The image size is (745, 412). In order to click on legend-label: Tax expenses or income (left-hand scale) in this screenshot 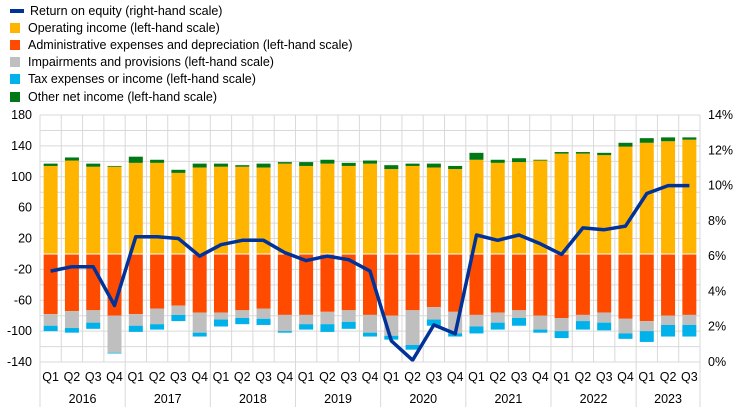, I will do `click(142, 79)`.